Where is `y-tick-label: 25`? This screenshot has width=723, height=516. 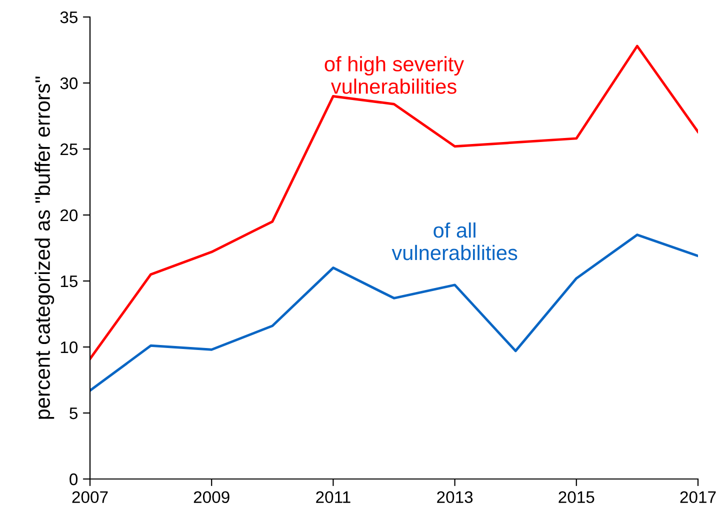 y-tick-label: 25 is located at coordinates (69, 149).